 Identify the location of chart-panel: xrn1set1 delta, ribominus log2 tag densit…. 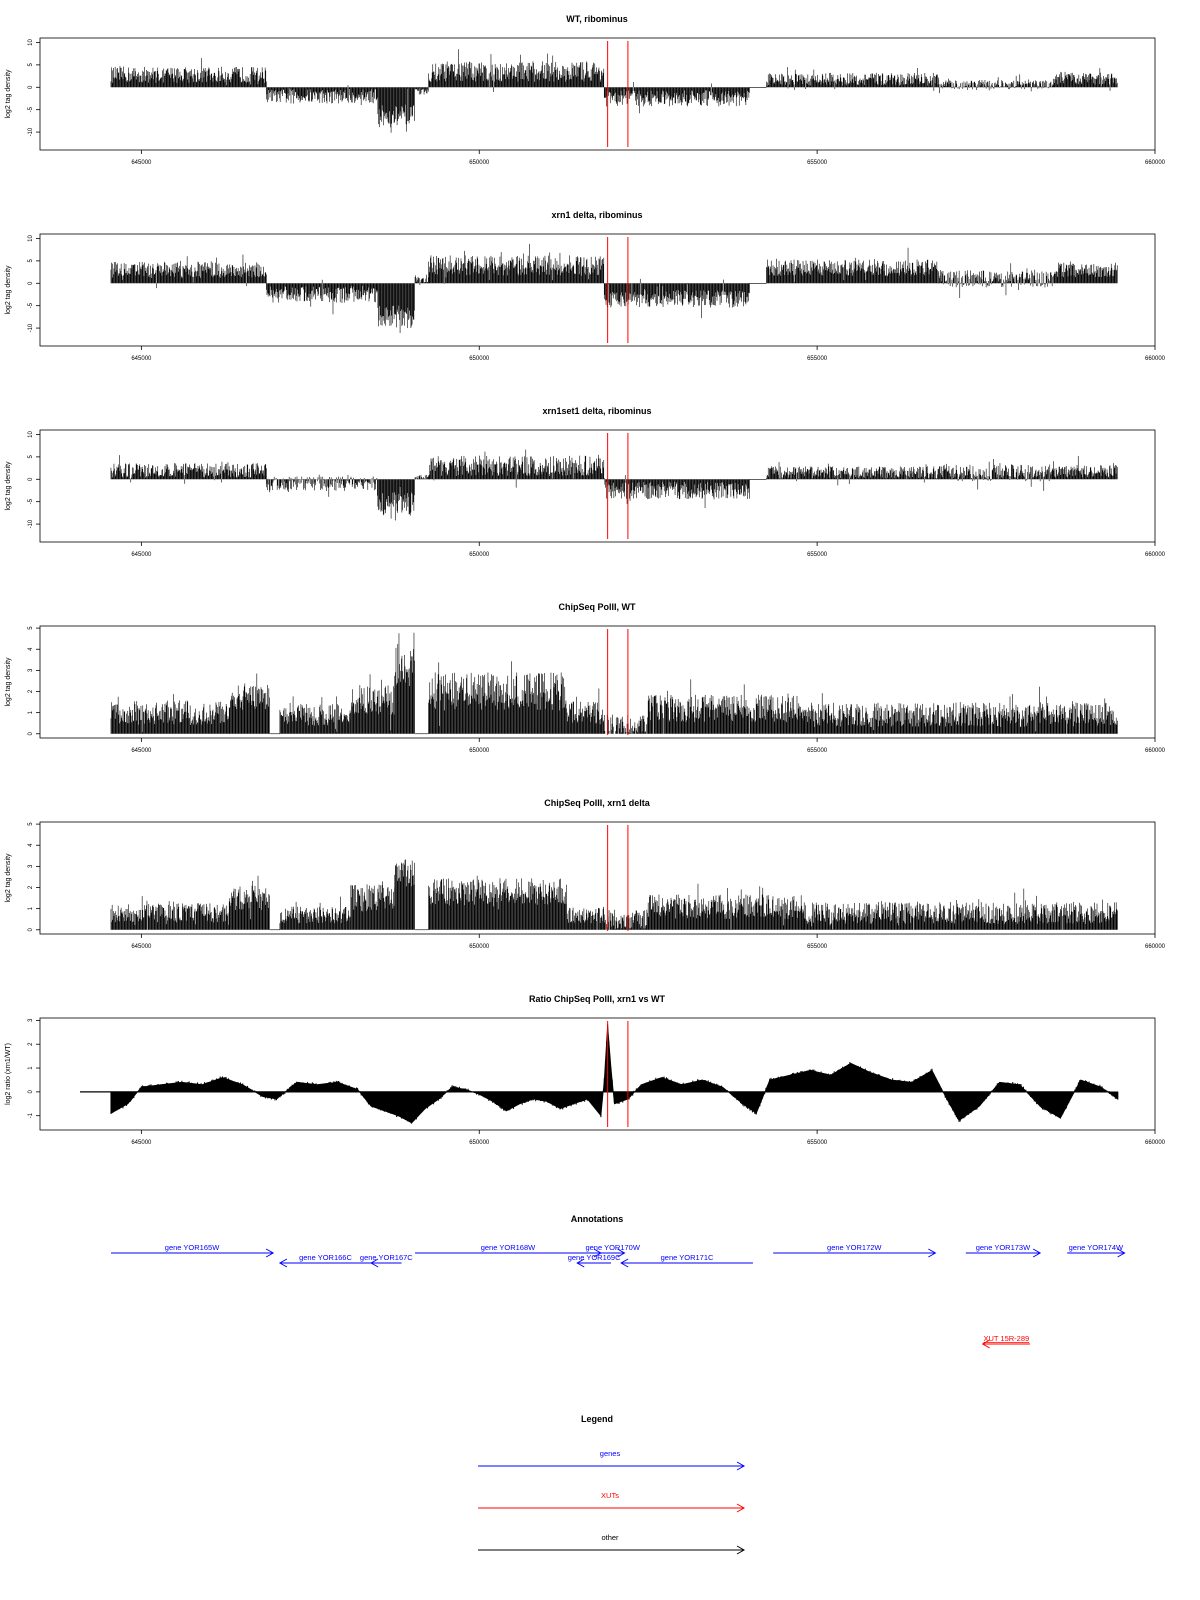
(585, 482).